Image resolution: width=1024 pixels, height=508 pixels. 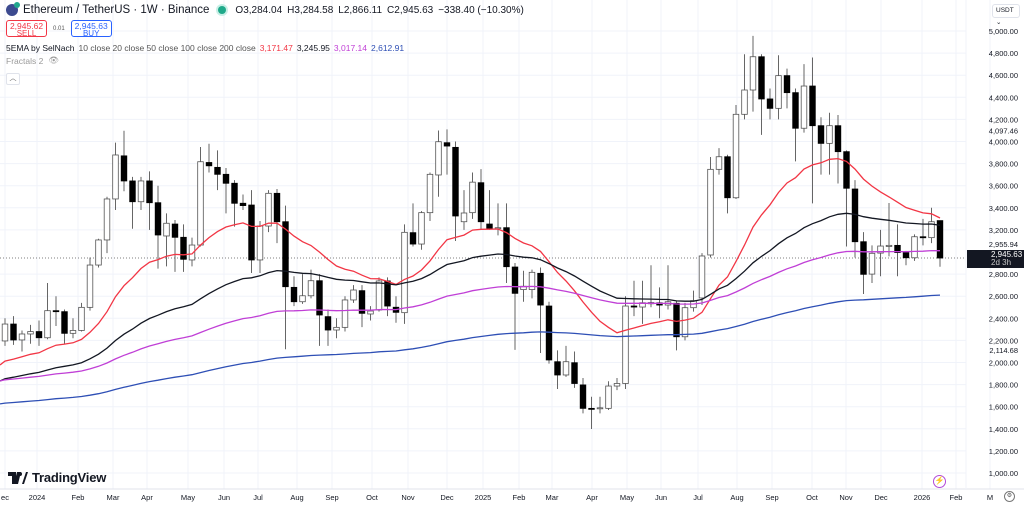 I want to click on lightning-icon: ⚡, so click(x=939, y=481).